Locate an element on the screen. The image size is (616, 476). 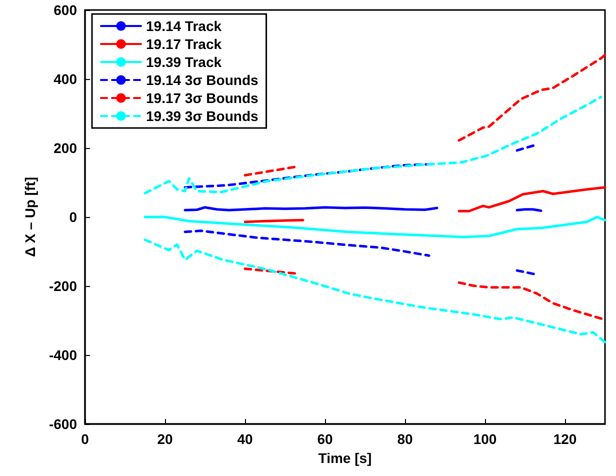
legend-label: 19.39 Track is located at coordinates (184, 62).